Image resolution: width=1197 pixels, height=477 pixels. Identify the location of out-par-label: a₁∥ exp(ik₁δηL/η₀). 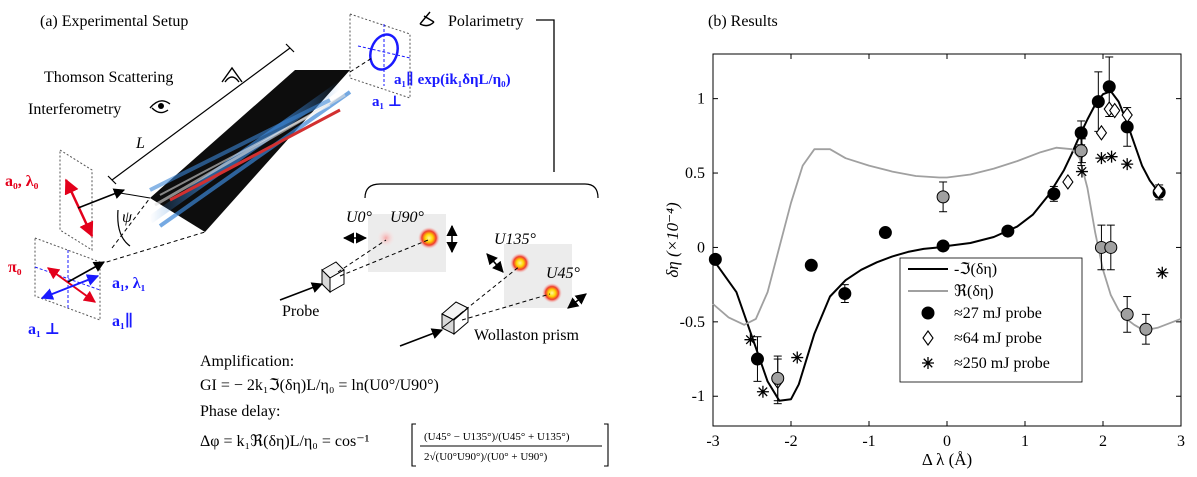
(452, 79).